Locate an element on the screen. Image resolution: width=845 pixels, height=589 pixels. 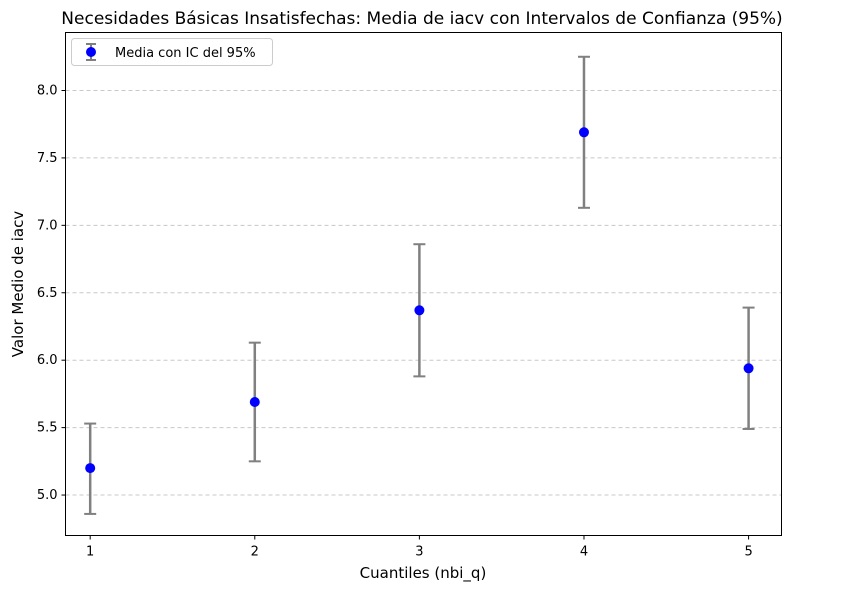
x-axis-label: Cuantiles (nbi_q) is located at coordinates (423, 573).